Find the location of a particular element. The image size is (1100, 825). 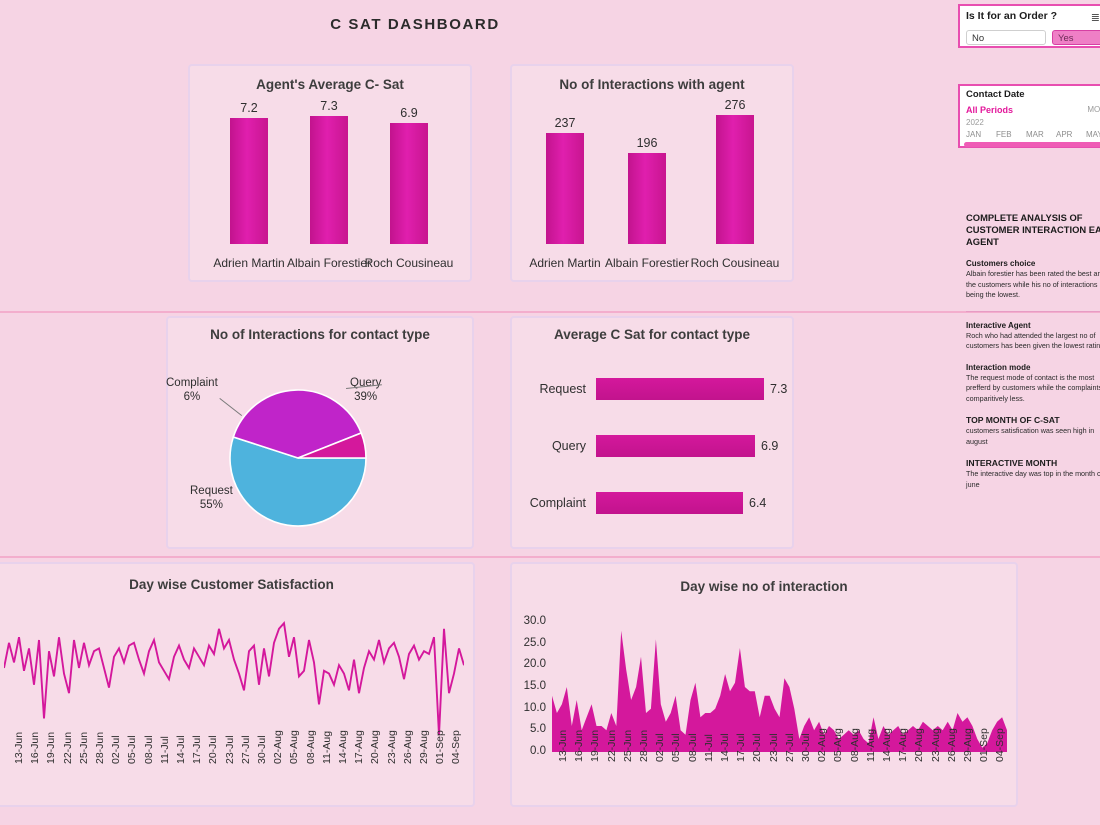

analysis-section-heading: Interactive Agent is located at coordinates (998, 325).